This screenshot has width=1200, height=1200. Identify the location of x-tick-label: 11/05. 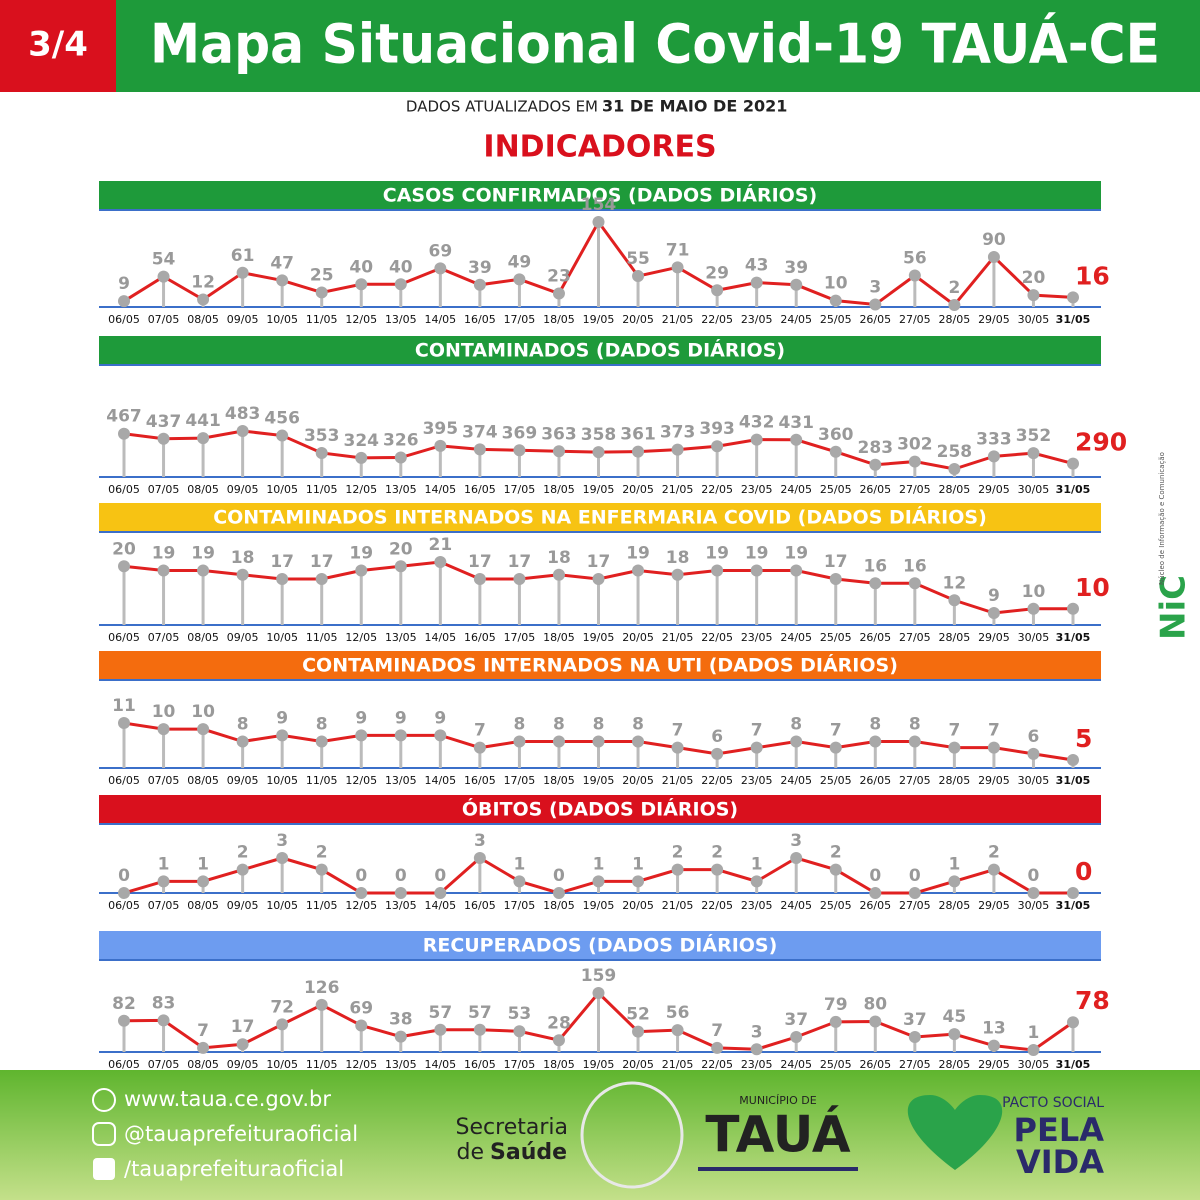
(322, 637).